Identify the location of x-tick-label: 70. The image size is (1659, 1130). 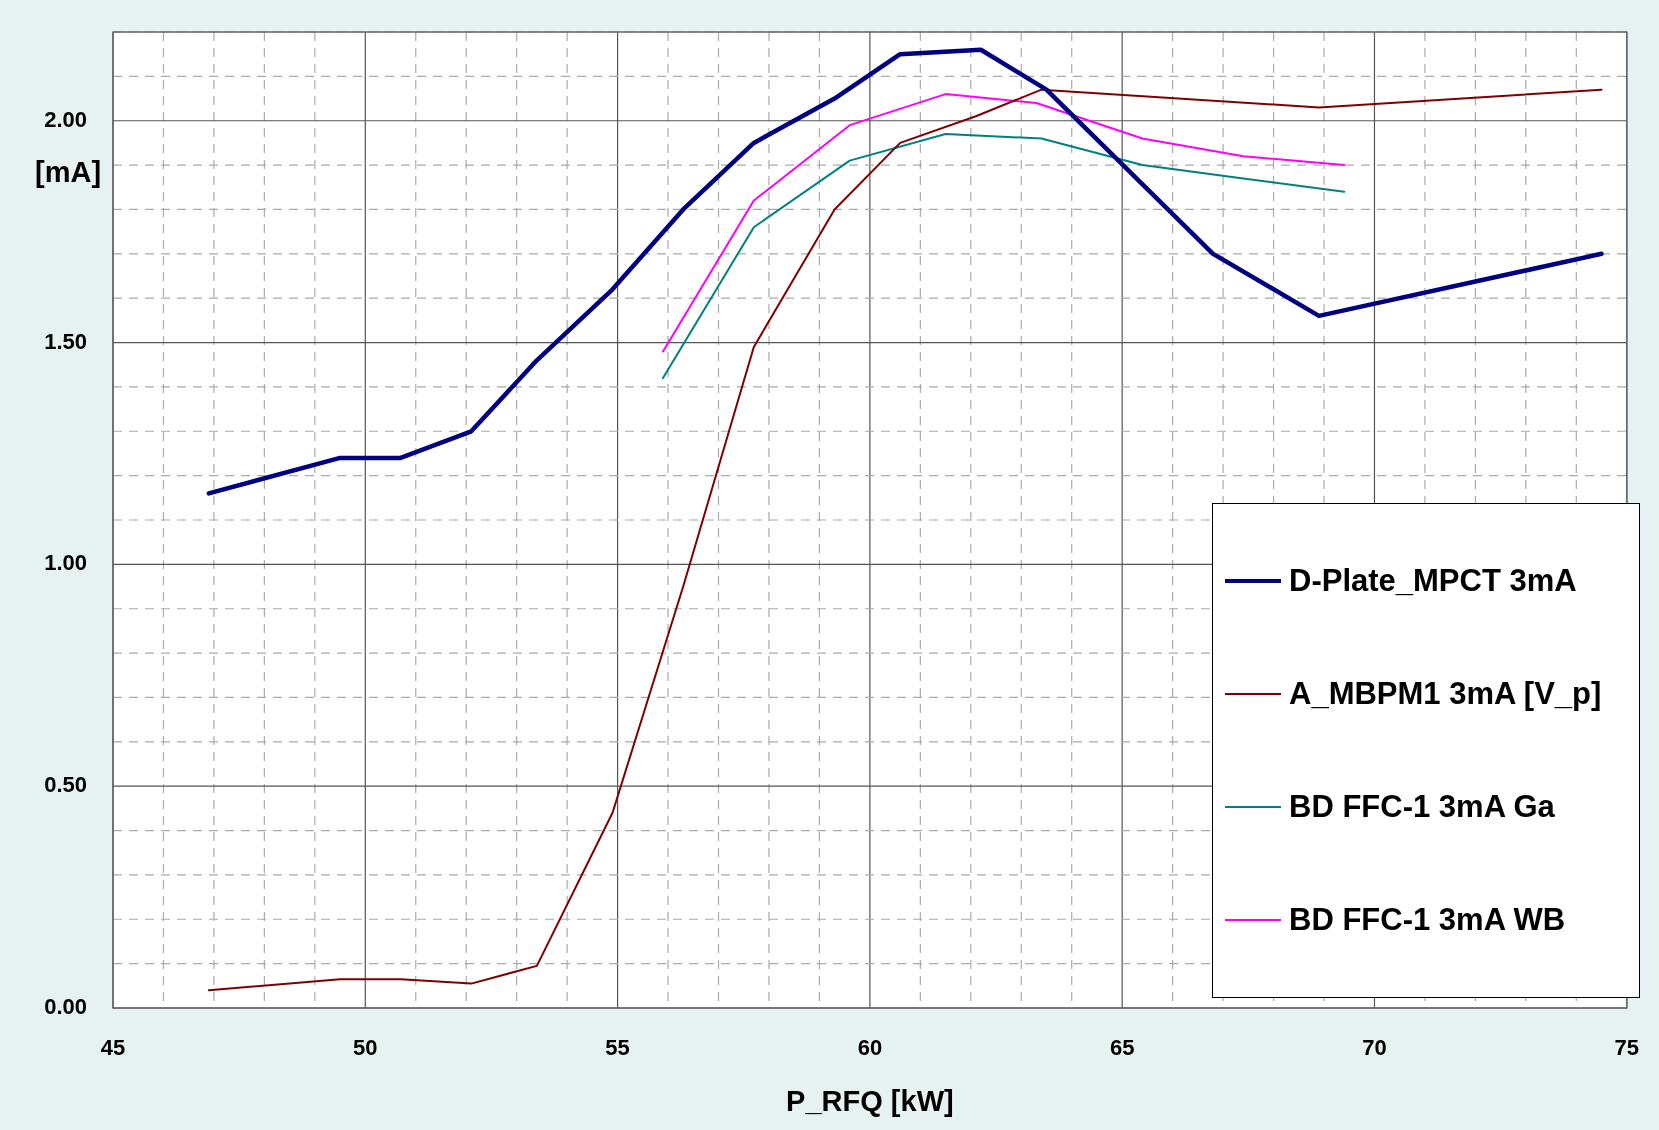
(1374, 1048).